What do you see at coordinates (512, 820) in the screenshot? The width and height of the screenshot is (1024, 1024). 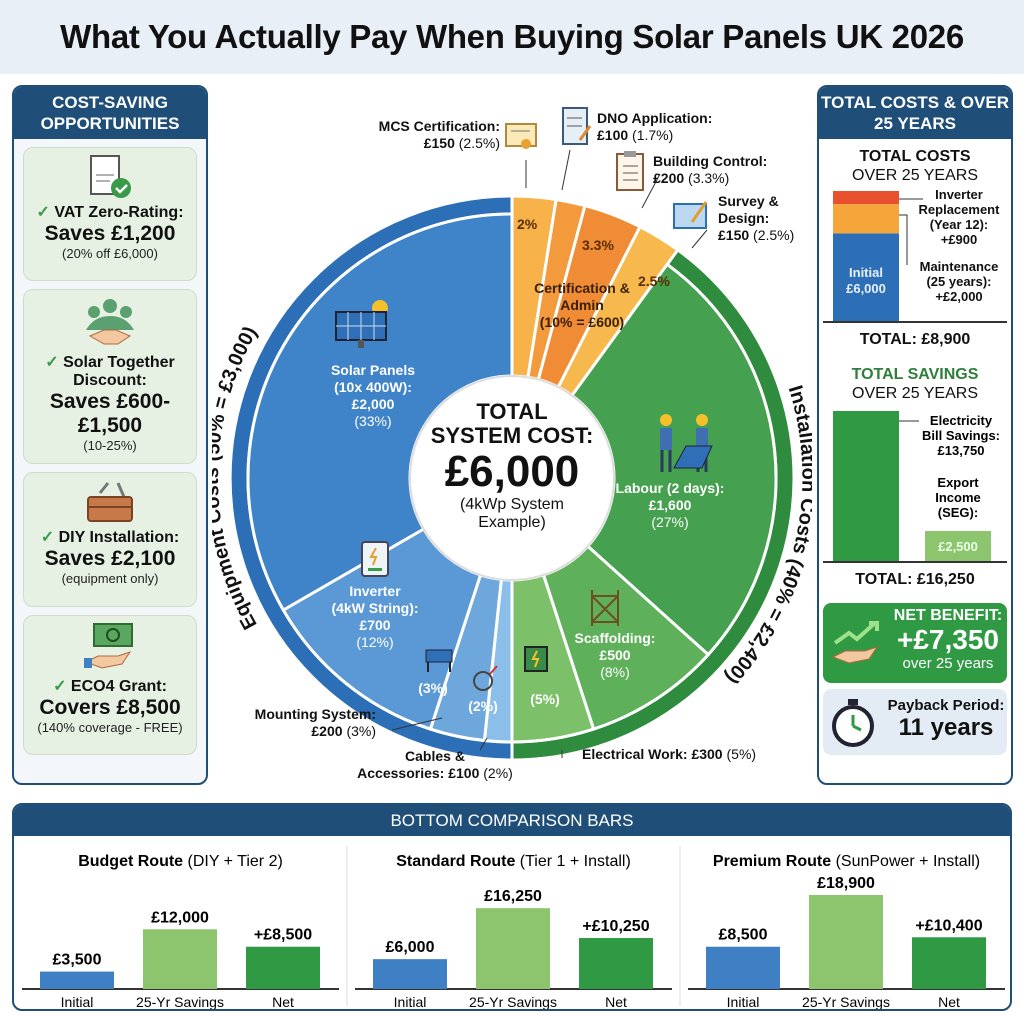 I see `comparison-header: BOTTOM COMPARISON BARS` at bounding box center [512, 820].